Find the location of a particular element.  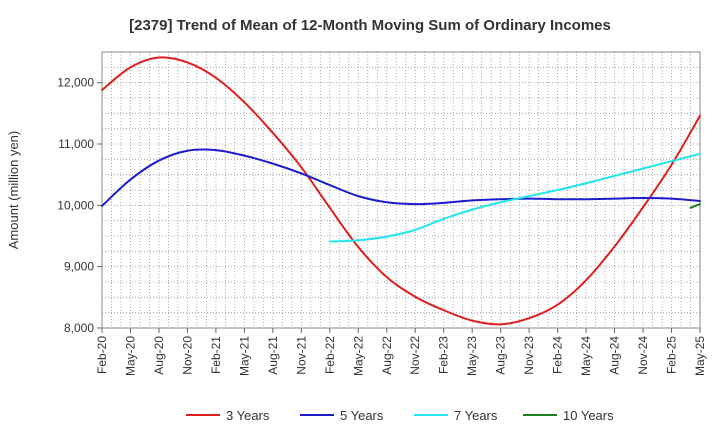

x-tick-label: May-20 is located at coordinates (130, 356).